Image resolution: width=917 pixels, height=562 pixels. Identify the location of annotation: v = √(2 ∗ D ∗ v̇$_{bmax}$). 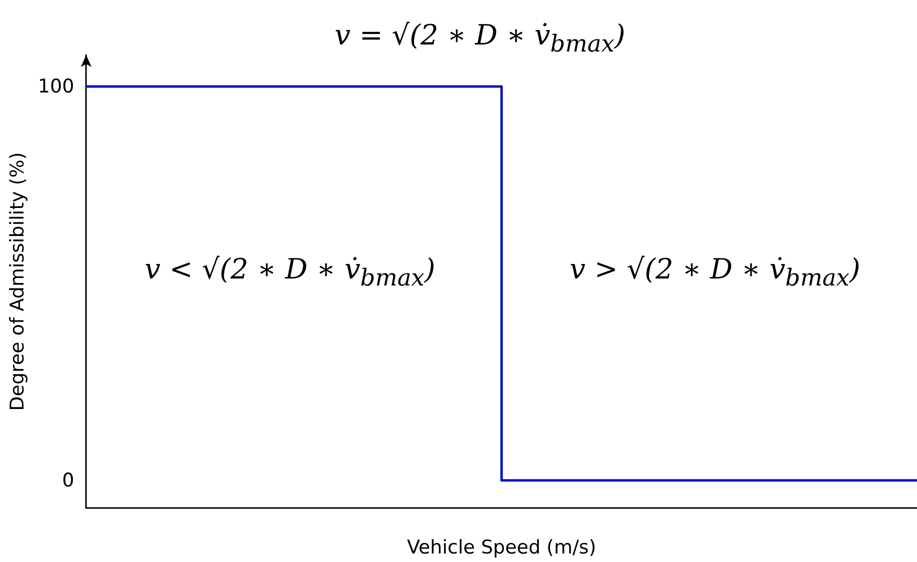
(480, 38).